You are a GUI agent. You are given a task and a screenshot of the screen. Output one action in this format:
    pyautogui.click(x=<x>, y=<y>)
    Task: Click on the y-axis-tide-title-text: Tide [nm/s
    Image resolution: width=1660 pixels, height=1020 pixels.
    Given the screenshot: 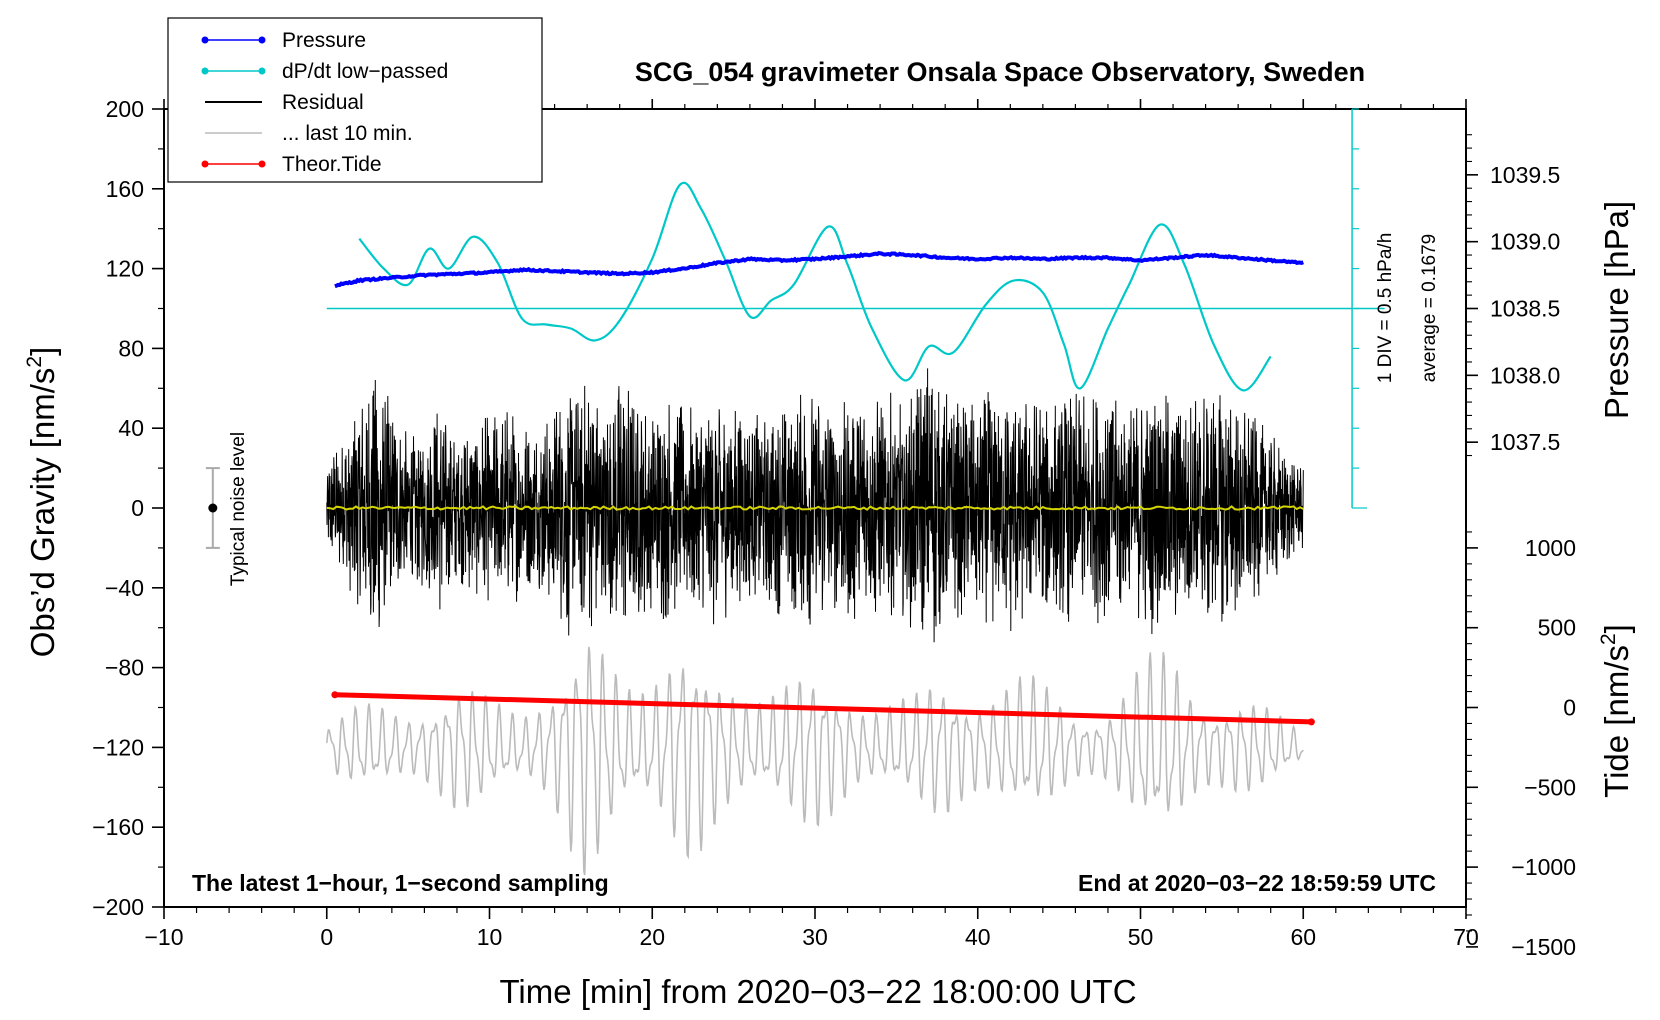 What is the action you would take?
    pyautogui.click(x=1616, y=721)
    